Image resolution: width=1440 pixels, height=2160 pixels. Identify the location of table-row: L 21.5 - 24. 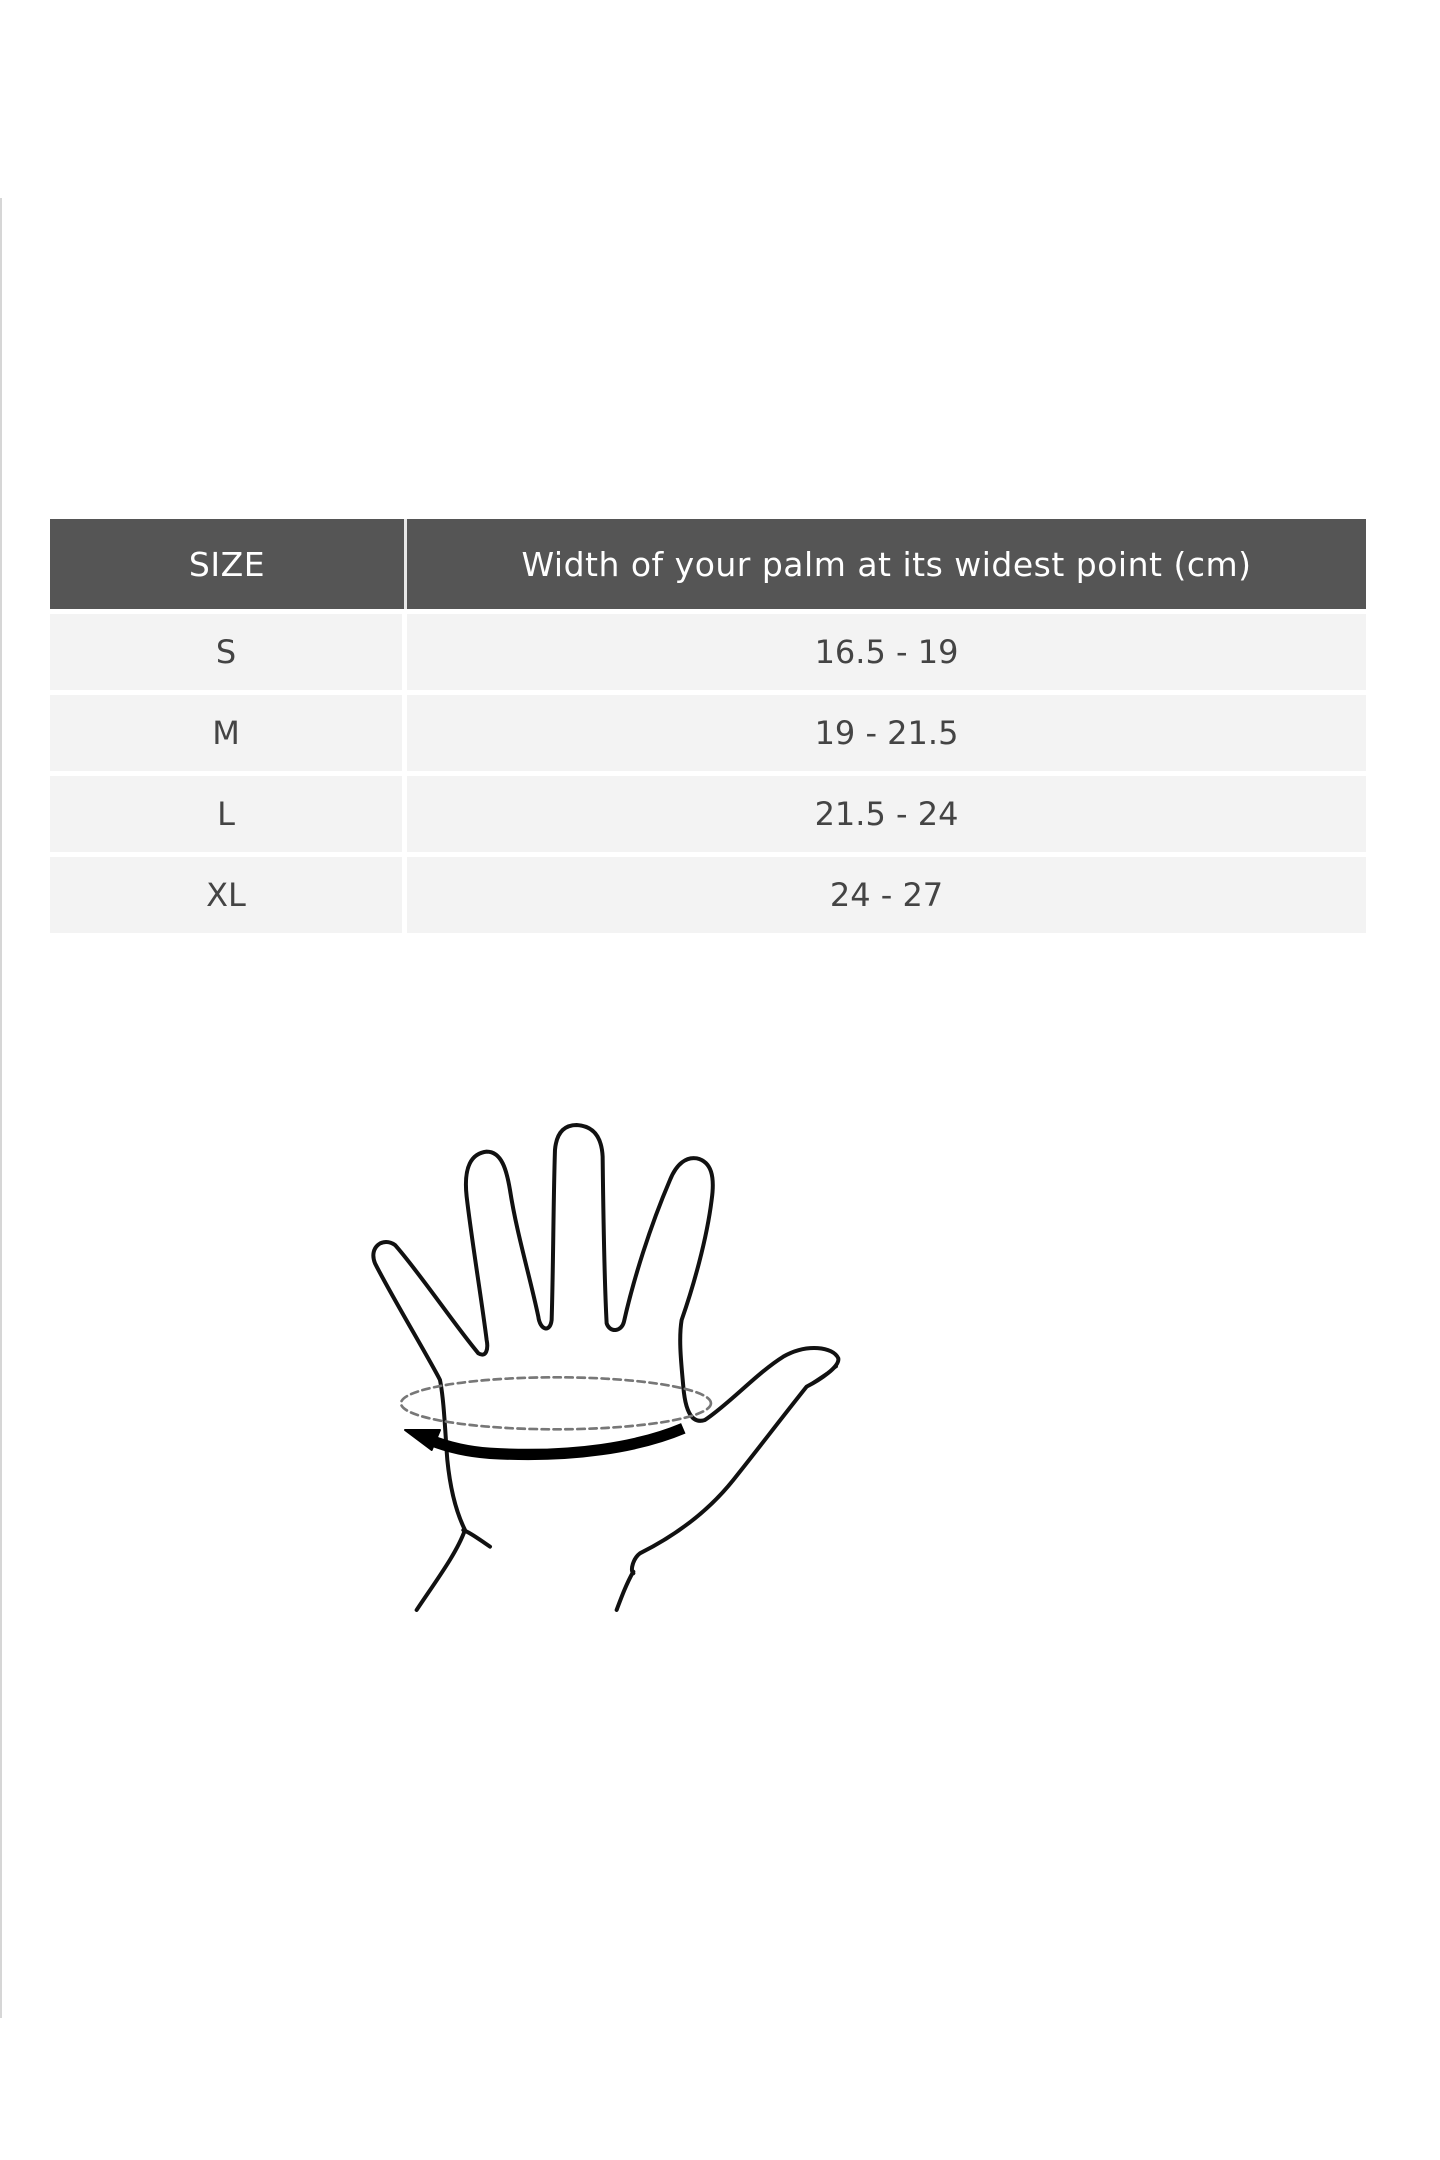
(708, 814).